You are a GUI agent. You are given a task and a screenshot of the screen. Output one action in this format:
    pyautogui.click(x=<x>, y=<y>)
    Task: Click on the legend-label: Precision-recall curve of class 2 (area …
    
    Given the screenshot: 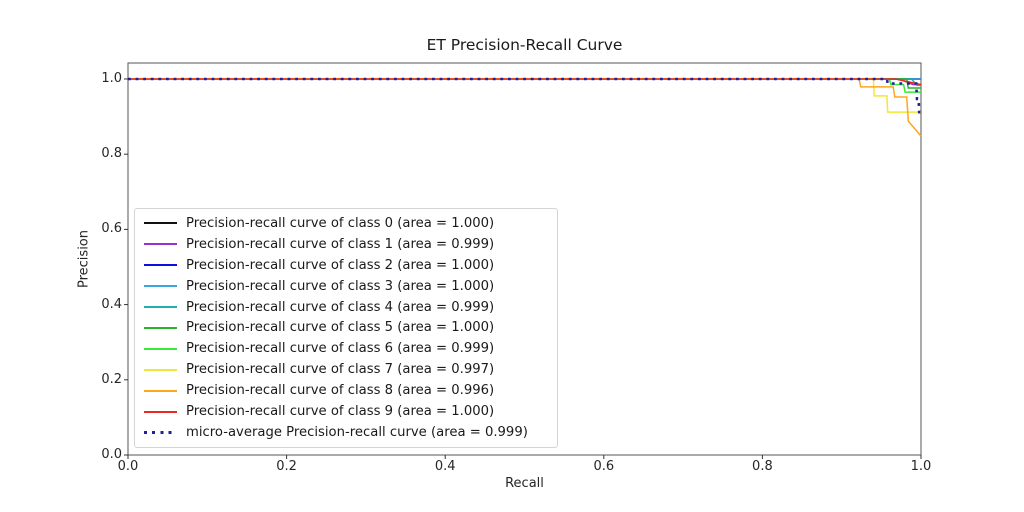 What is the action you would take?
    pyautogui.click(x=340, y=265)
    